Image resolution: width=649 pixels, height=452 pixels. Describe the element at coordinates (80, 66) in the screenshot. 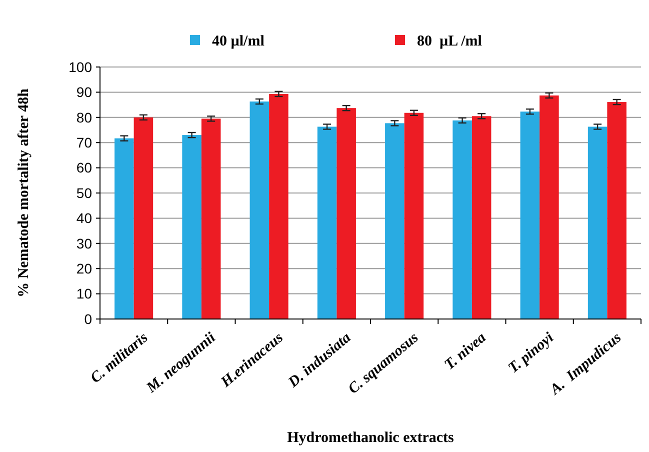

I see `y-tick-label: 100` at that location.